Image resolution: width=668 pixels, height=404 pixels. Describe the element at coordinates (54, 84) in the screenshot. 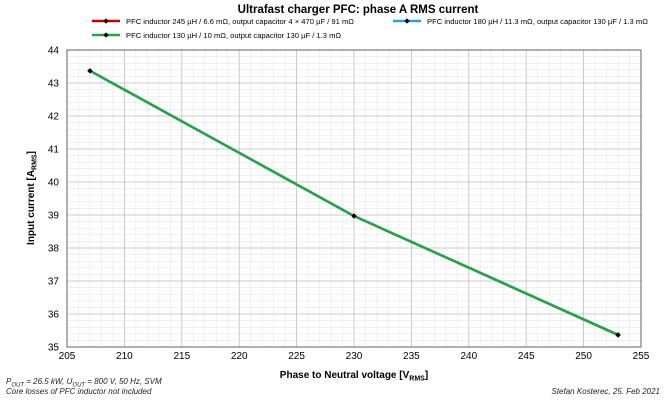

I see `y-tick-label: 43` at that location.